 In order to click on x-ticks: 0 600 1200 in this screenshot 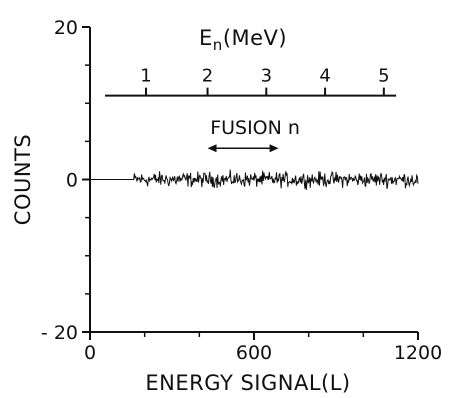, I will do `click(263, 348)`.